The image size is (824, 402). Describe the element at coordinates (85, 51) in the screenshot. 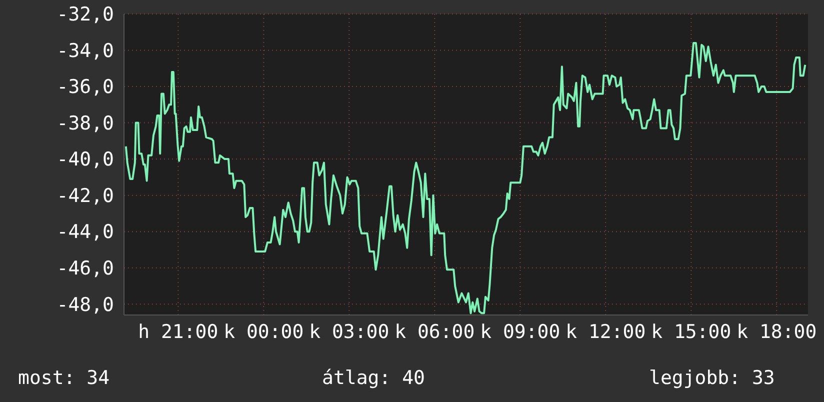

I see `y-tick-label: -34,0` at that location.